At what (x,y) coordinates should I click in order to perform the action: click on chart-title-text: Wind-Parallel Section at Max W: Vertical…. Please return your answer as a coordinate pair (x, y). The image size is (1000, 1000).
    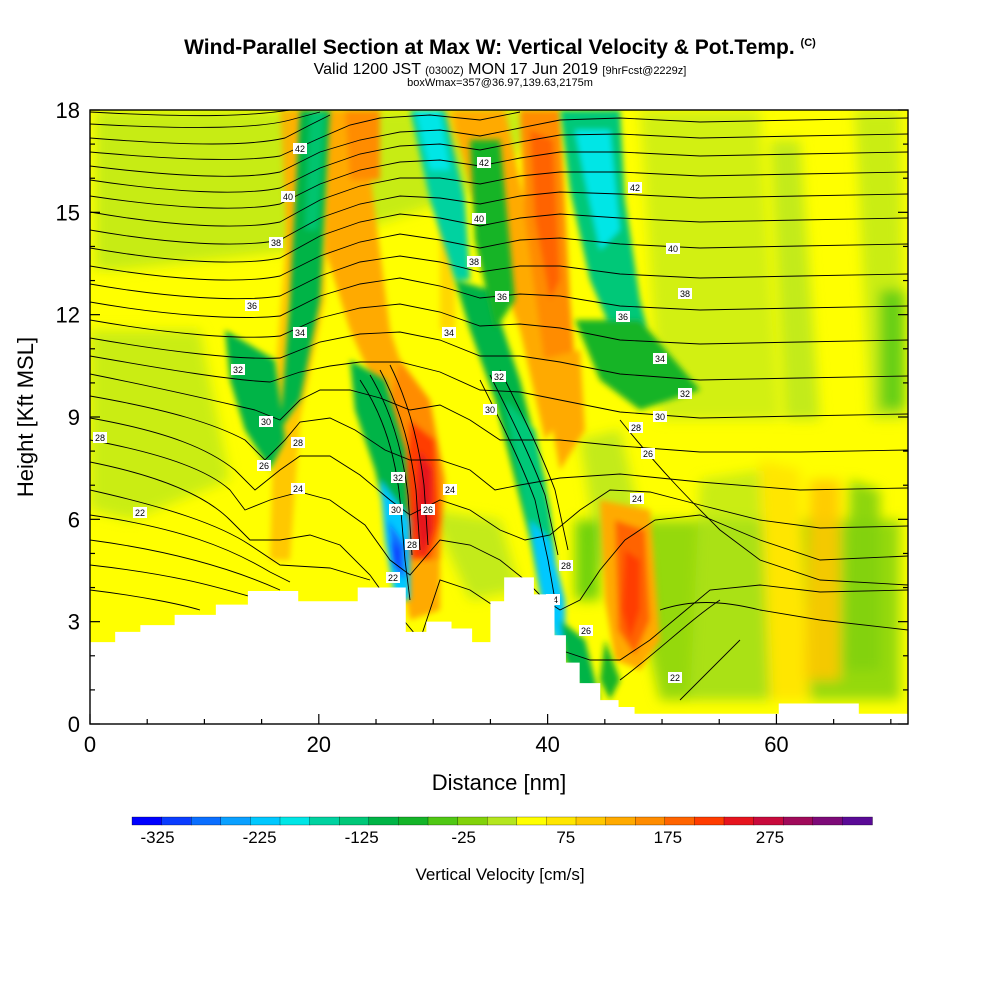
    Looking at the image, I should click on (489, 47).